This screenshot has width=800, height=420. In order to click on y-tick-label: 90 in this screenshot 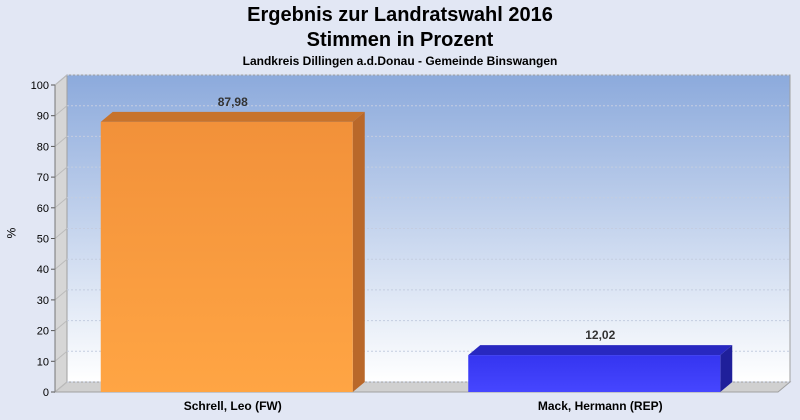, I will do `click(43, 117)`.